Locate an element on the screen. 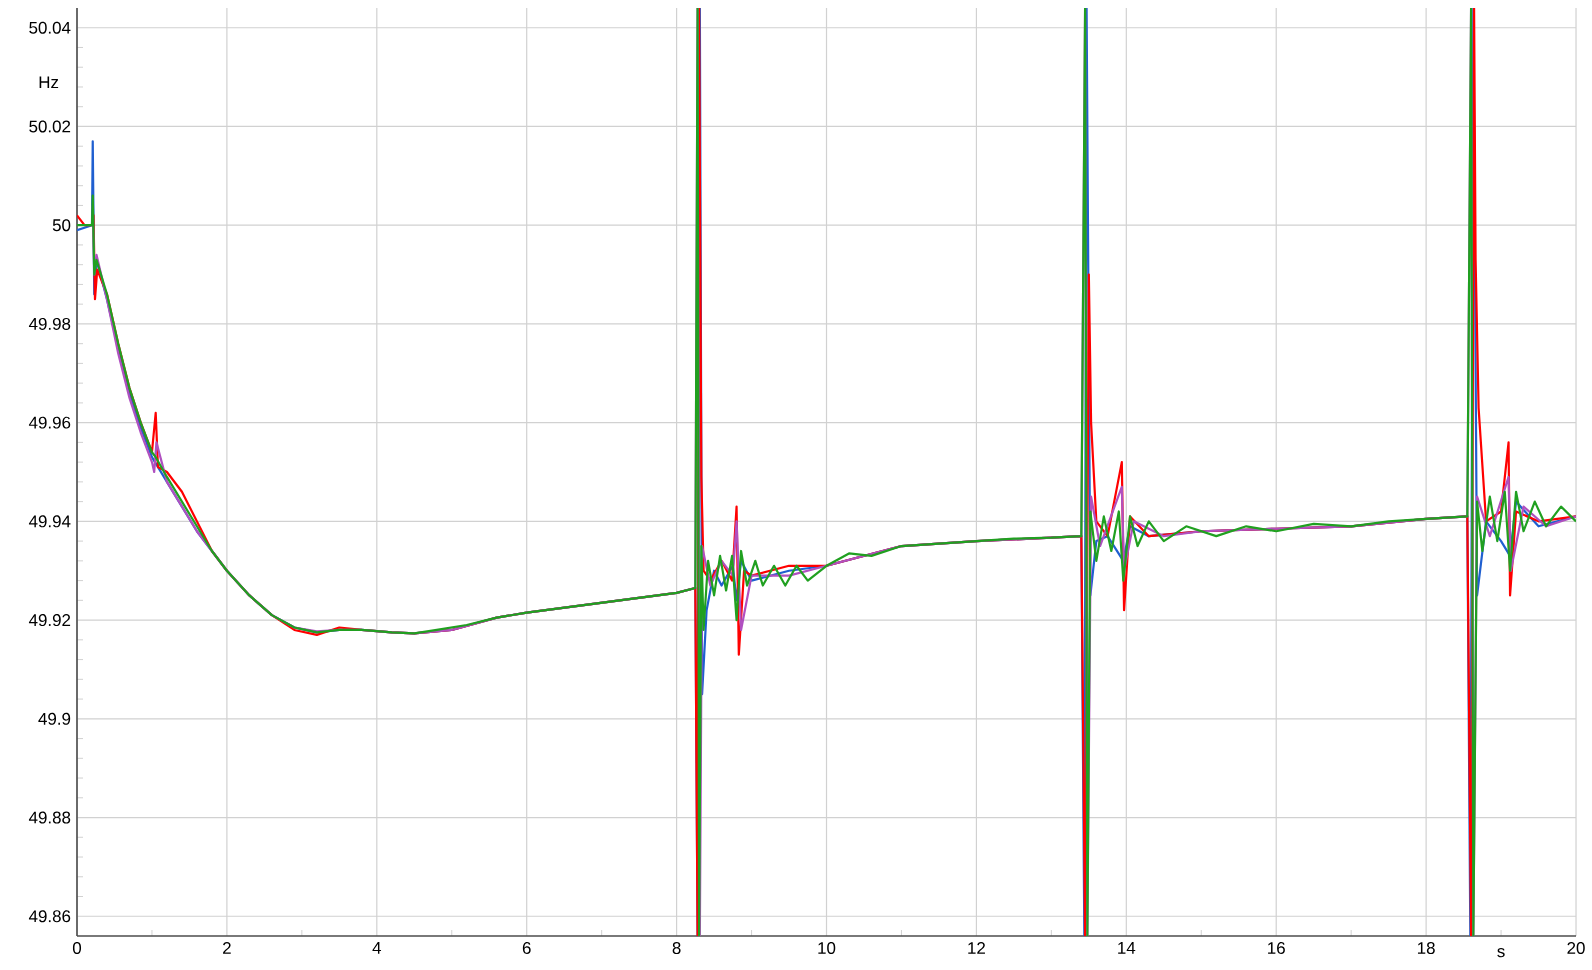  x-tick-label: 14 is located at coordinates (1127, 948).